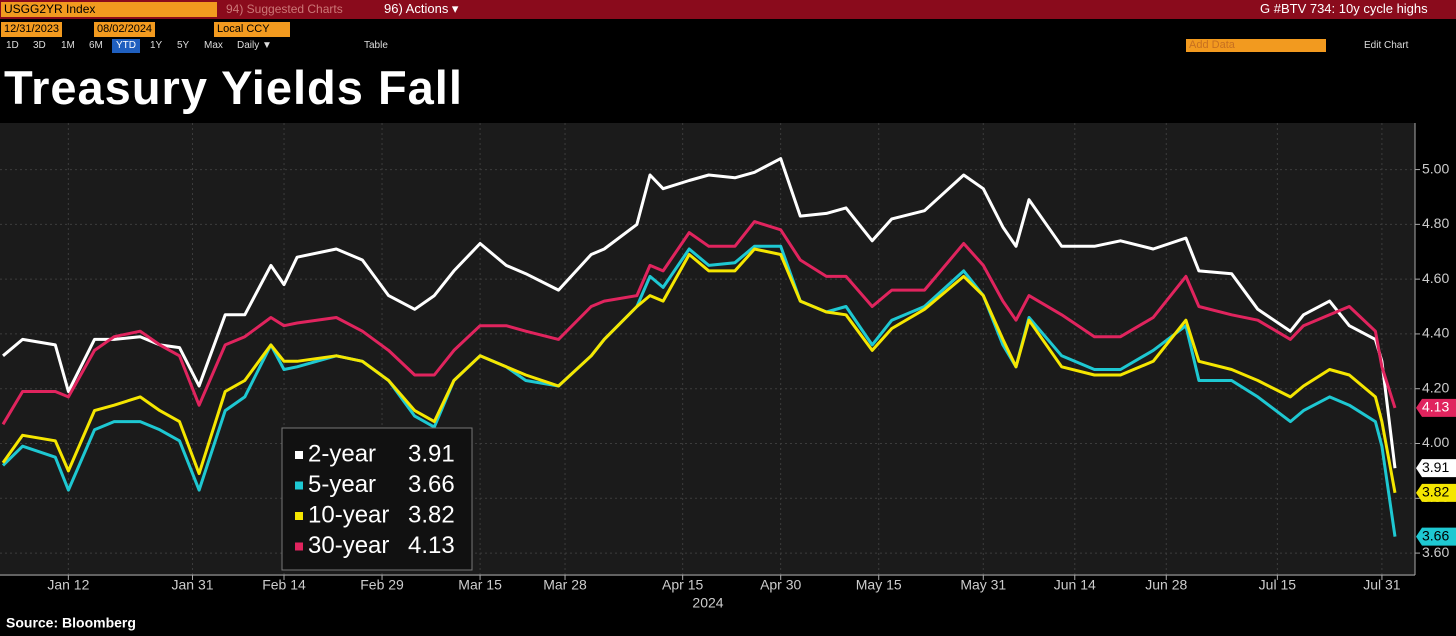 This screenshot has height=636, width=1456. I want to click on period-button: 3D, so click(39, 45).